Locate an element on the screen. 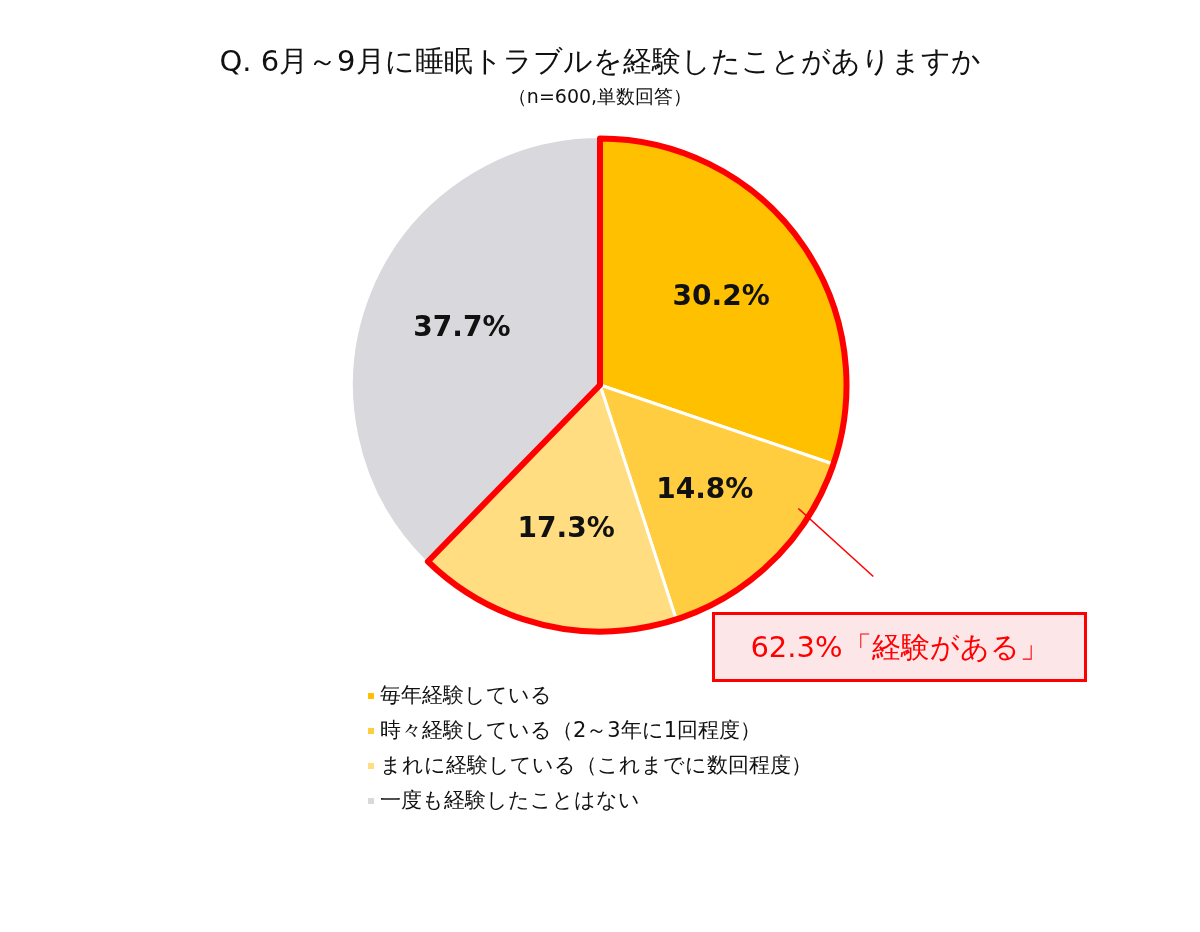 Image resolution: width=1200 pixels, height=932 pixels. legend-label: 時々経験している（2～3年に1回程度） is located at coordinates (571, 730).